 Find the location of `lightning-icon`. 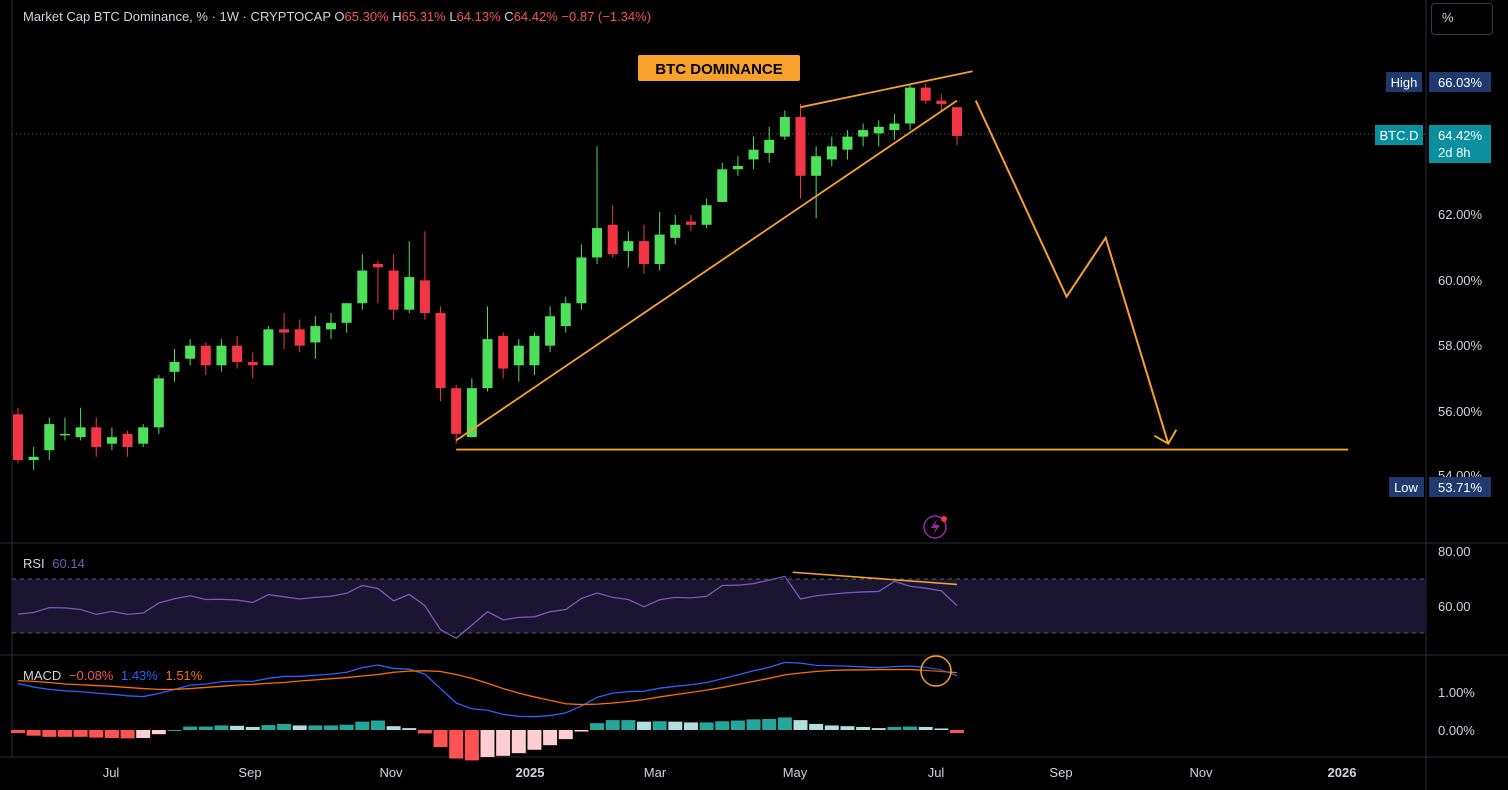

lightning-icon is located at coordinates (935, 527).